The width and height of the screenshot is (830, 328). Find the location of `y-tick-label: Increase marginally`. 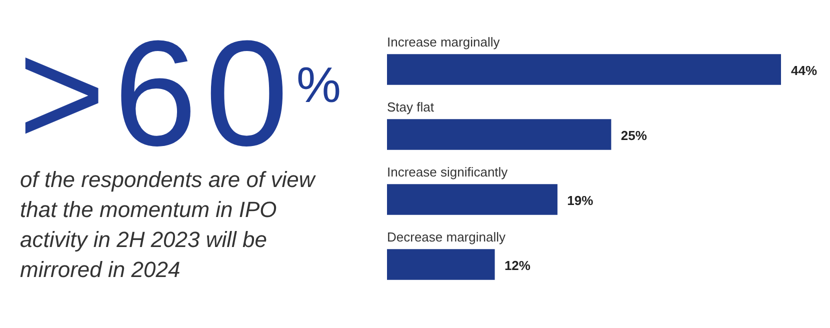

y-tick-label: Increase marginally is located at coordinates (443, 42).